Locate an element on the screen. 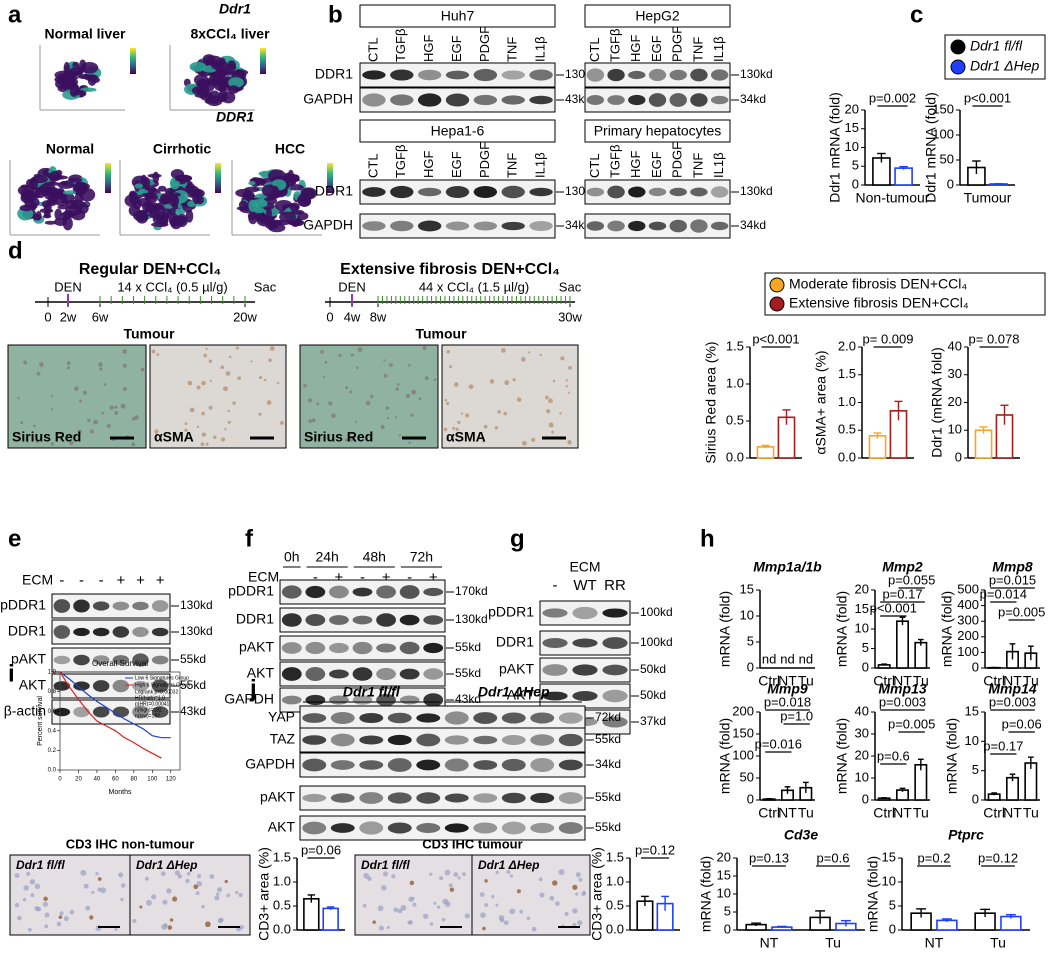  p-value: p=0.055 is located at coordinates (911, 579).